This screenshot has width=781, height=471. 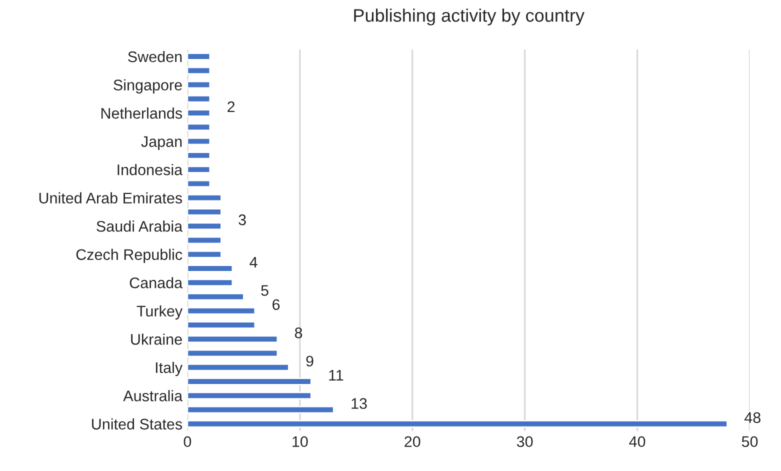 What do you see at coordinates (469, 17) in the screenshot?
I see `chart-title: Publishing activity by country` at bounding box center [469, 17].